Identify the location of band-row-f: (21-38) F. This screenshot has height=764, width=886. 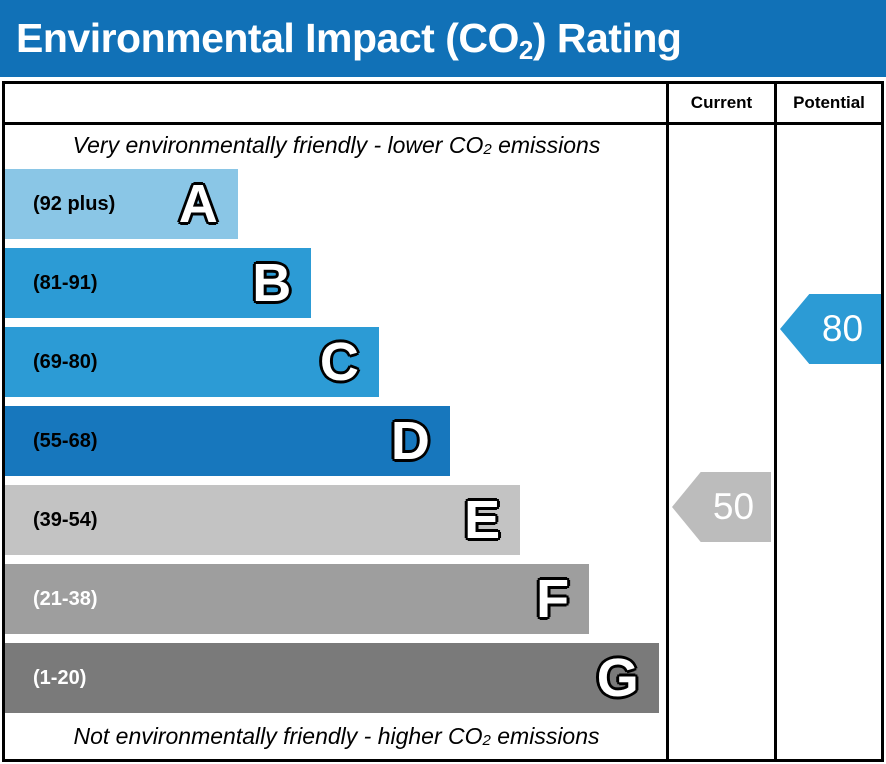
(297, 599).